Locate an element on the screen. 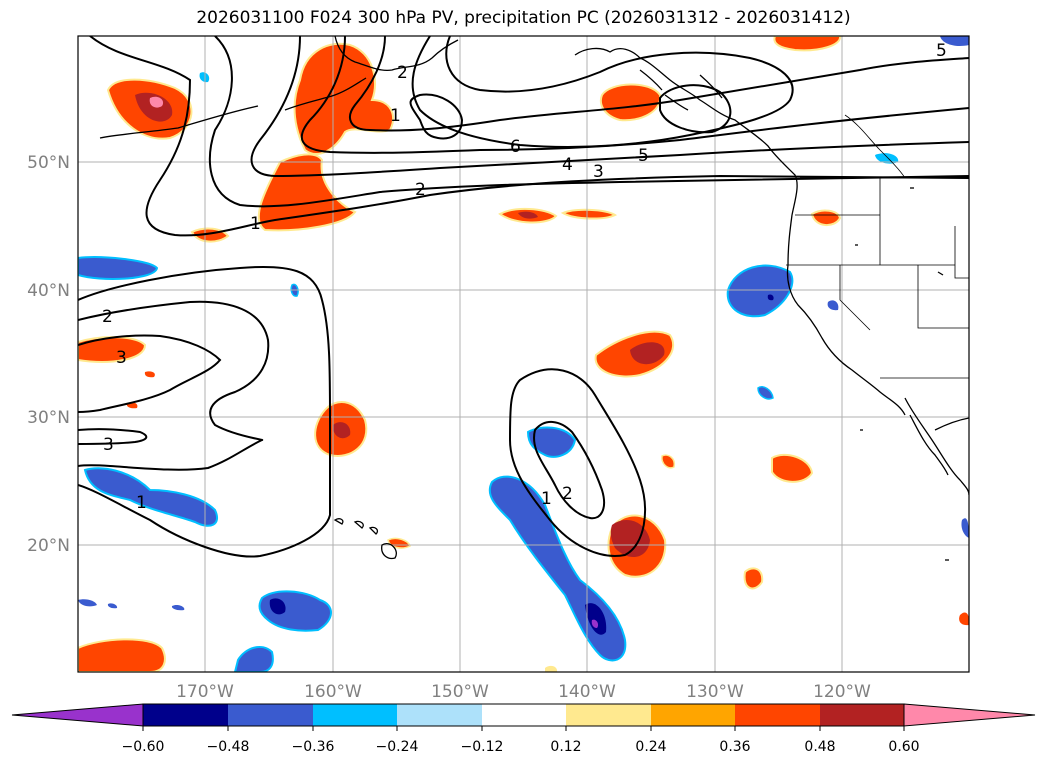  latitude-labels: 50°N 40°N 30°N 20°N is located at coordinates (48, 354).